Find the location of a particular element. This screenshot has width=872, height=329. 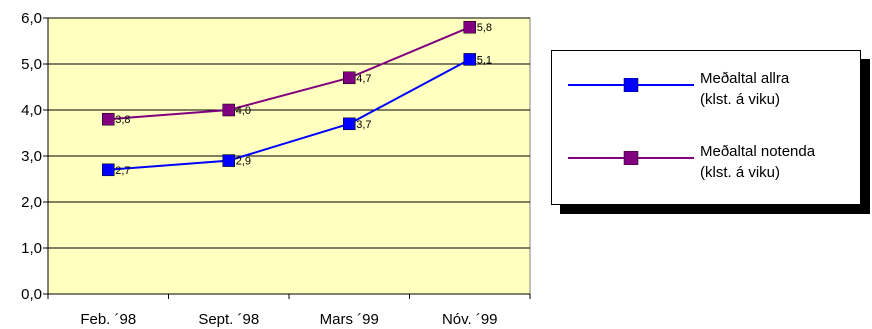

data-label: 5,8 is located at coordinates (484, 28).